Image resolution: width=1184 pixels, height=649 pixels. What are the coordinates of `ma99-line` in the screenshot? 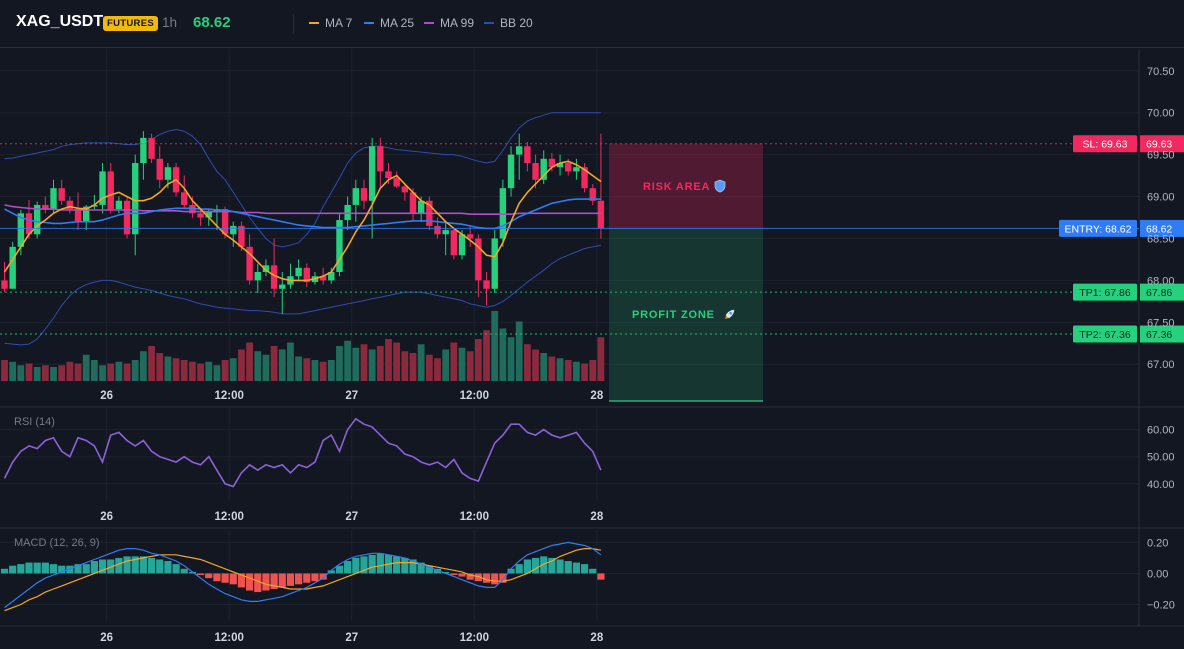 It's located at (302, 209).